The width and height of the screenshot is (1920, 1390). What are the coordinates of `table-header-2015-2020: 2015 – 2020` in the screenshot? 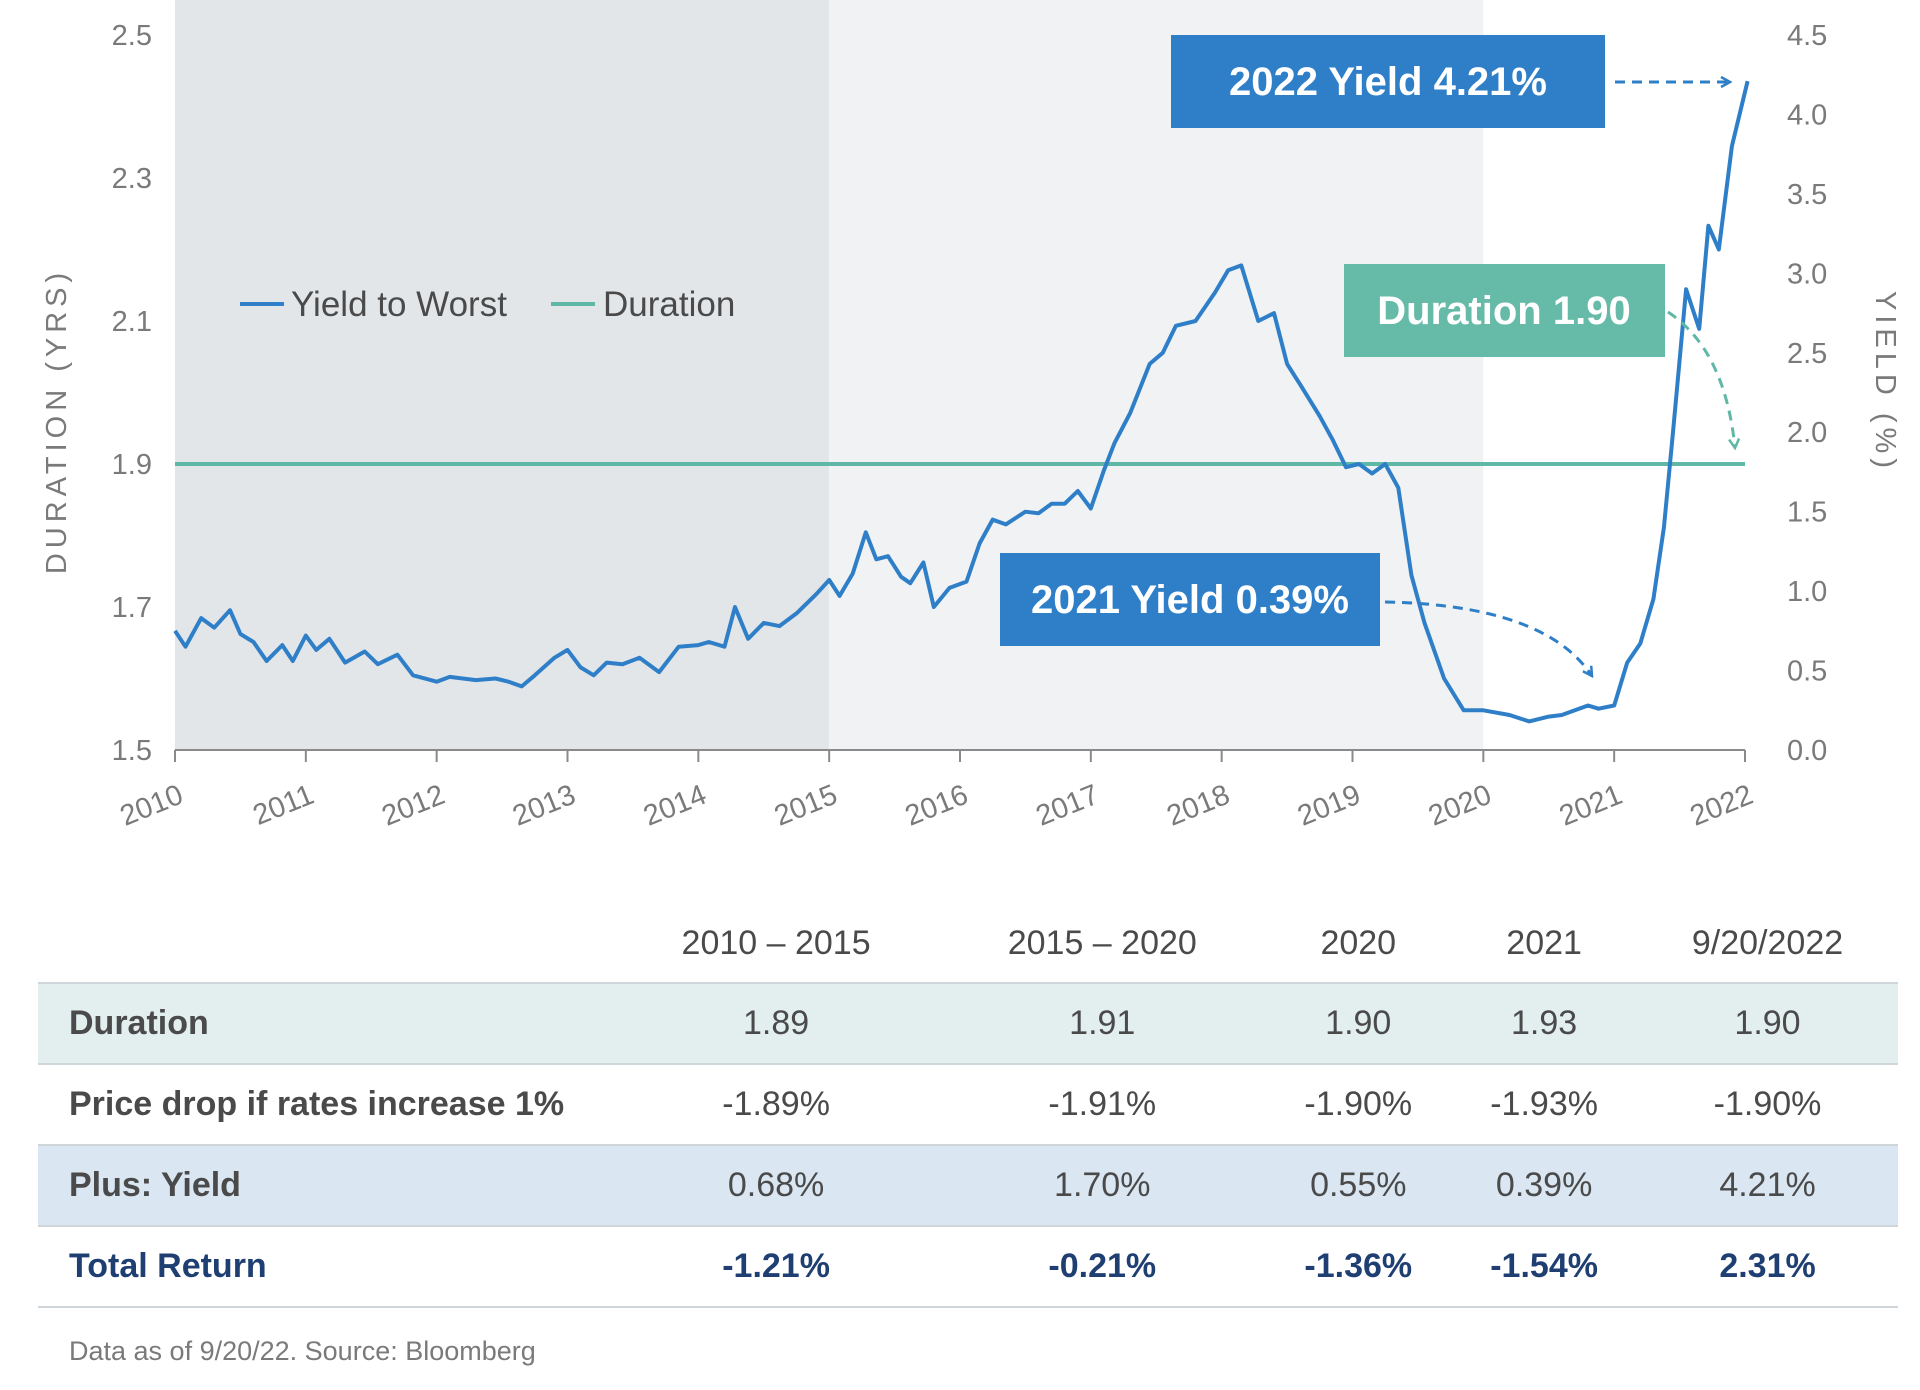 It's located at (1102, 943).